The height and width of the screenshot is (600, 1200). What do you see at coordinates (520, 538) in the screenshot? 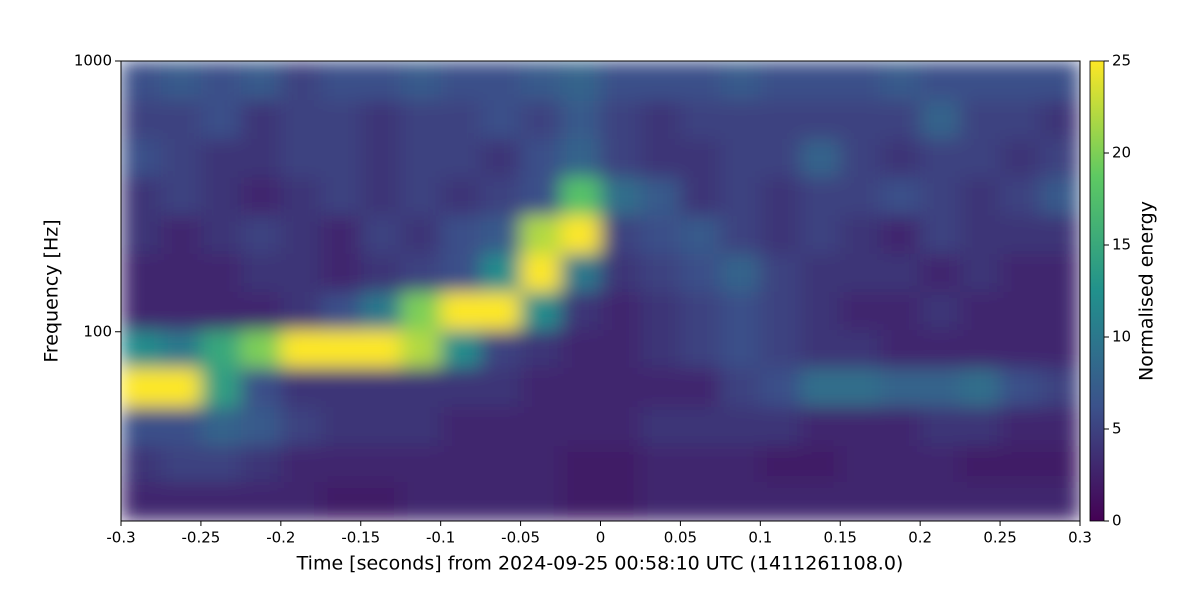
I see `x-tick-label: -0.05` at bounding box center [520, 538].